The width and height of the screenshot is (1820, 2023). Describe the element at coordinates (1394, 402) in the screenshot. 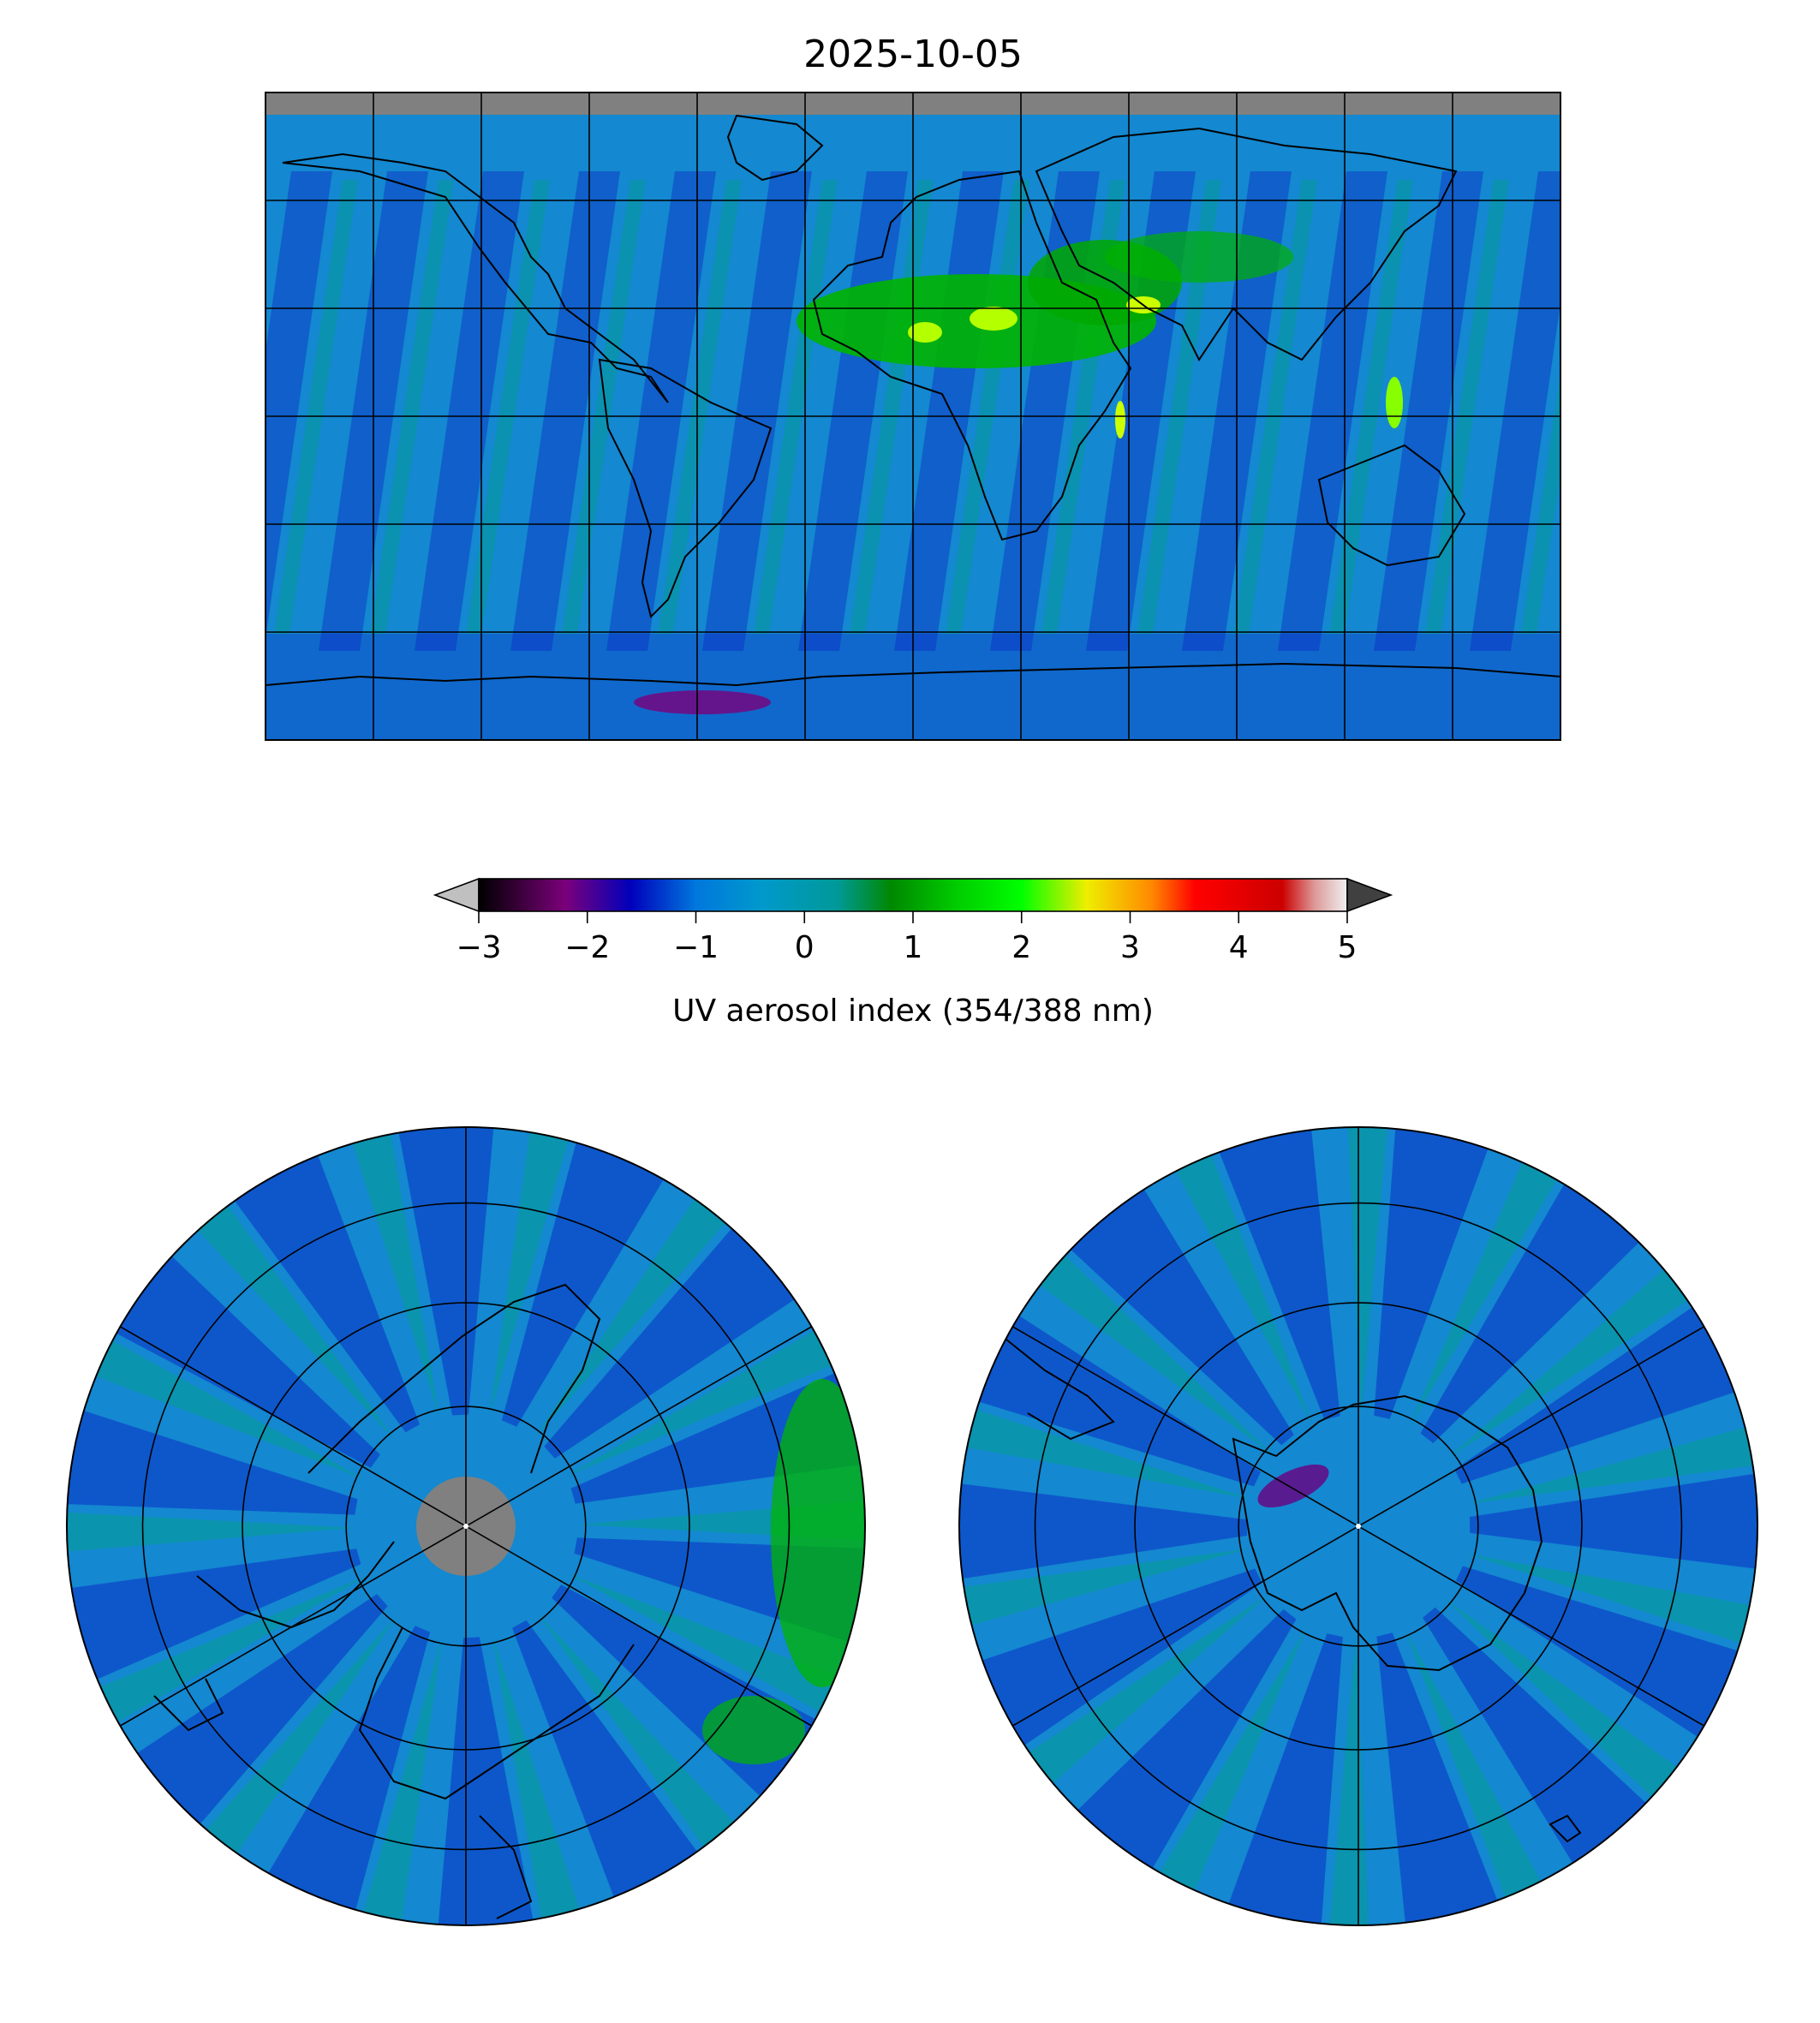

I see `indonesia-hotspot` at that location.